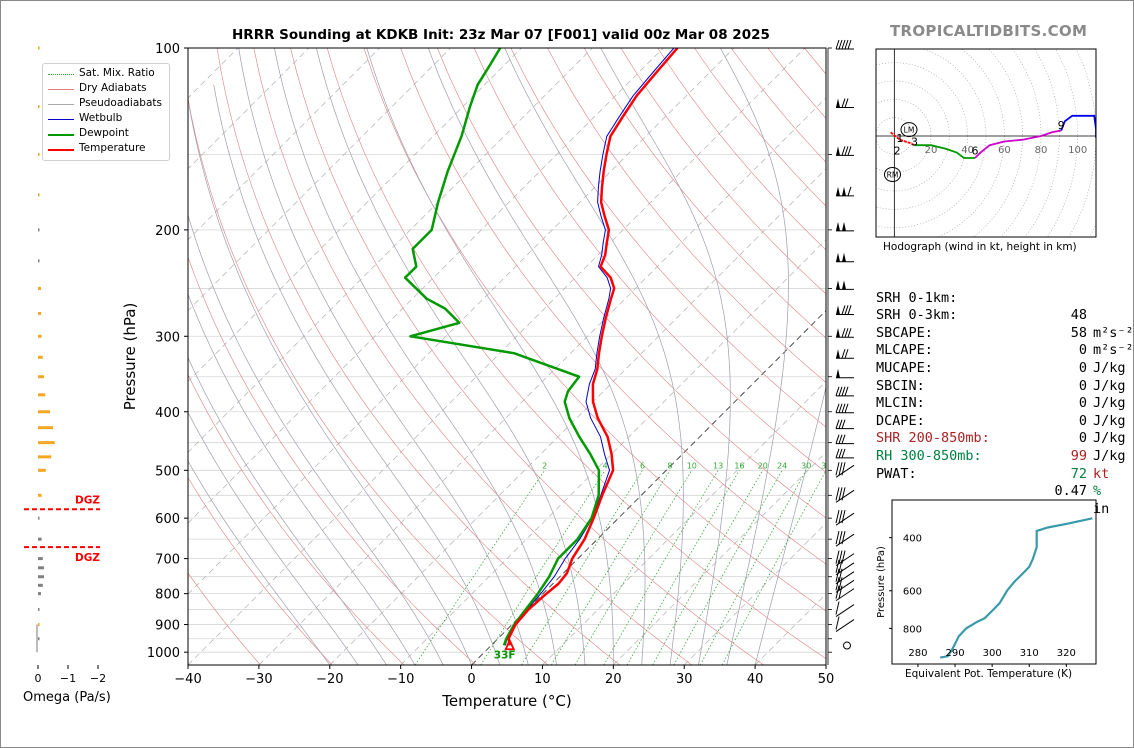 This screenshot has width=1134, height=748. What do you see at coordinates (544, 465) in the screenshot?
I see `mixing-ratio-label: 2` at bounding box center [544, 465].